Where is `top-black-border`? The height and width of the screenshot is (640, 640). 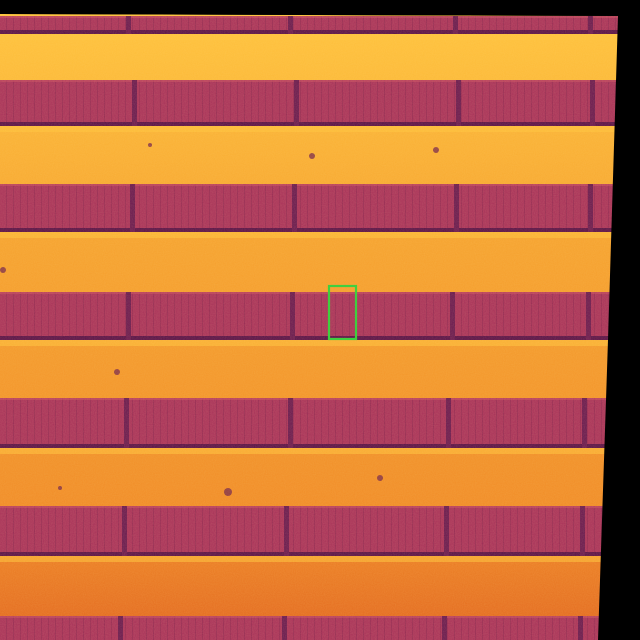
top-black-border is located at coordinates (320, 8).